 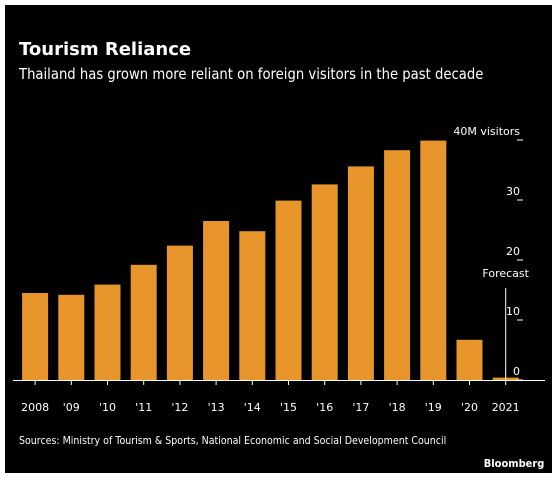 I want to click on x-tick-label: '19, so click(x=433, y=407).